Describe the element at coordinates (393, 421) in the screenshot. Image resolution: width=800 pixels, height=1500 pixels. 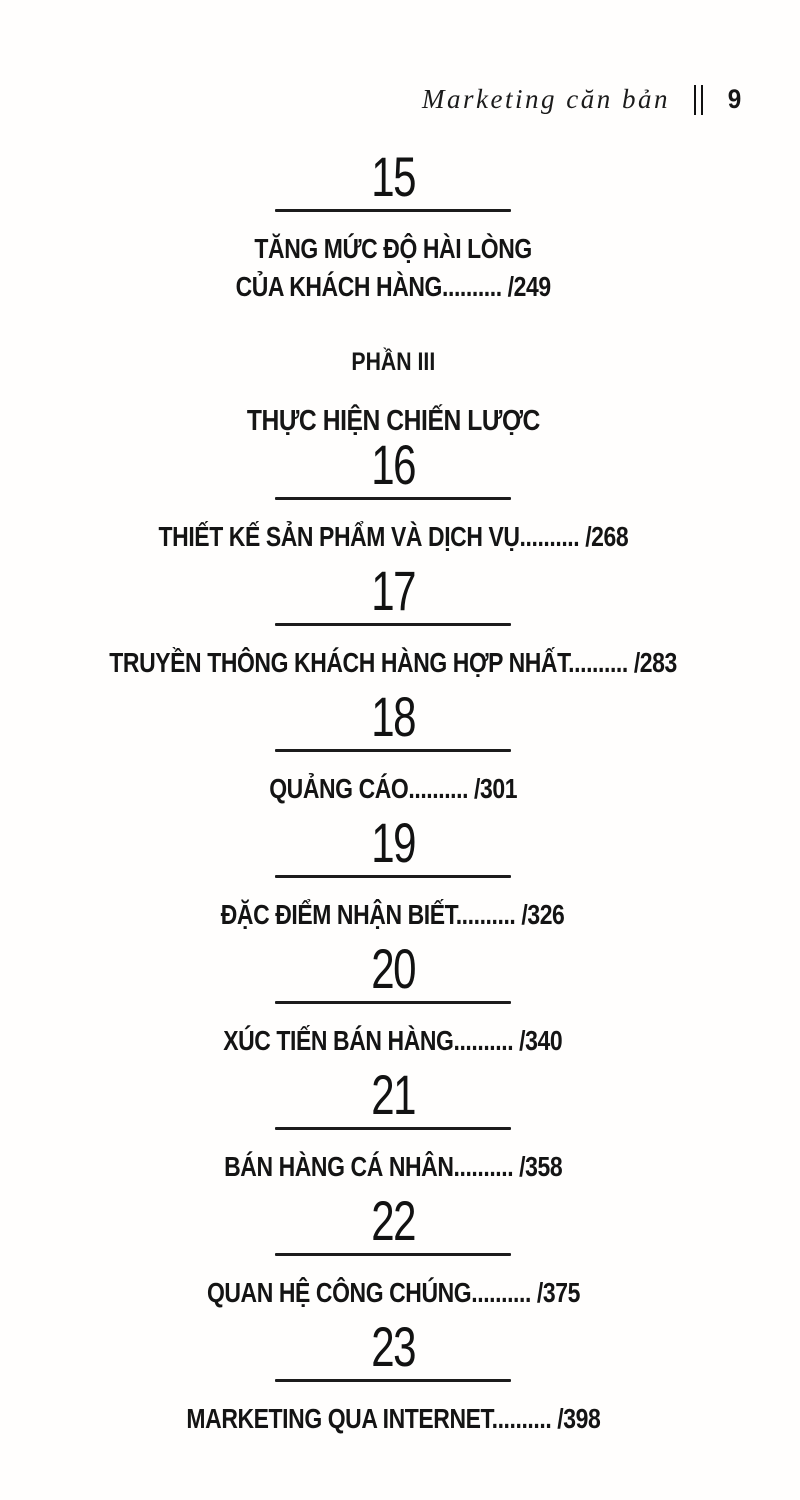
I see `part-title: THỰC HIỆN CHIẾN LƯỢC` at that location.